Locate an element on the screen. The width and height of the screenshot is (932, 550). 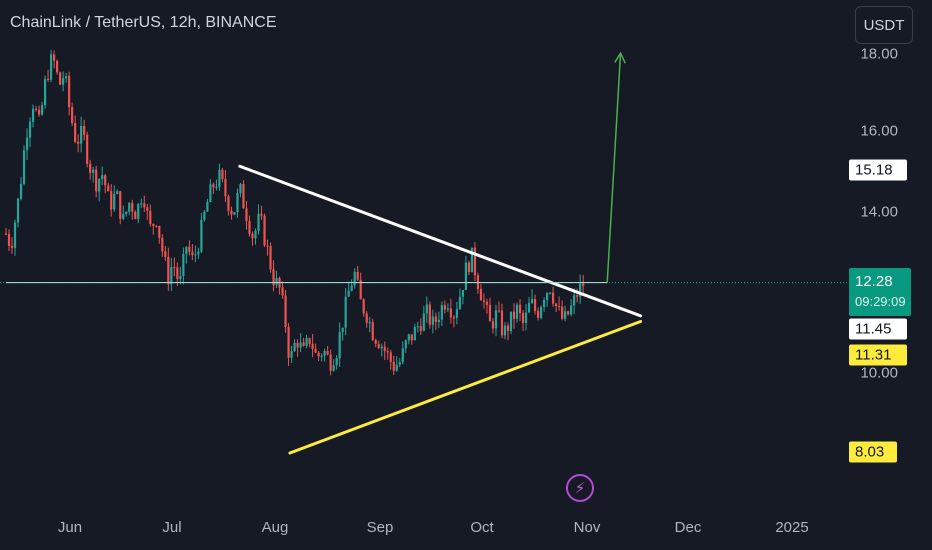
x-tick-label: 2025 is located at coordinates (792, 527).